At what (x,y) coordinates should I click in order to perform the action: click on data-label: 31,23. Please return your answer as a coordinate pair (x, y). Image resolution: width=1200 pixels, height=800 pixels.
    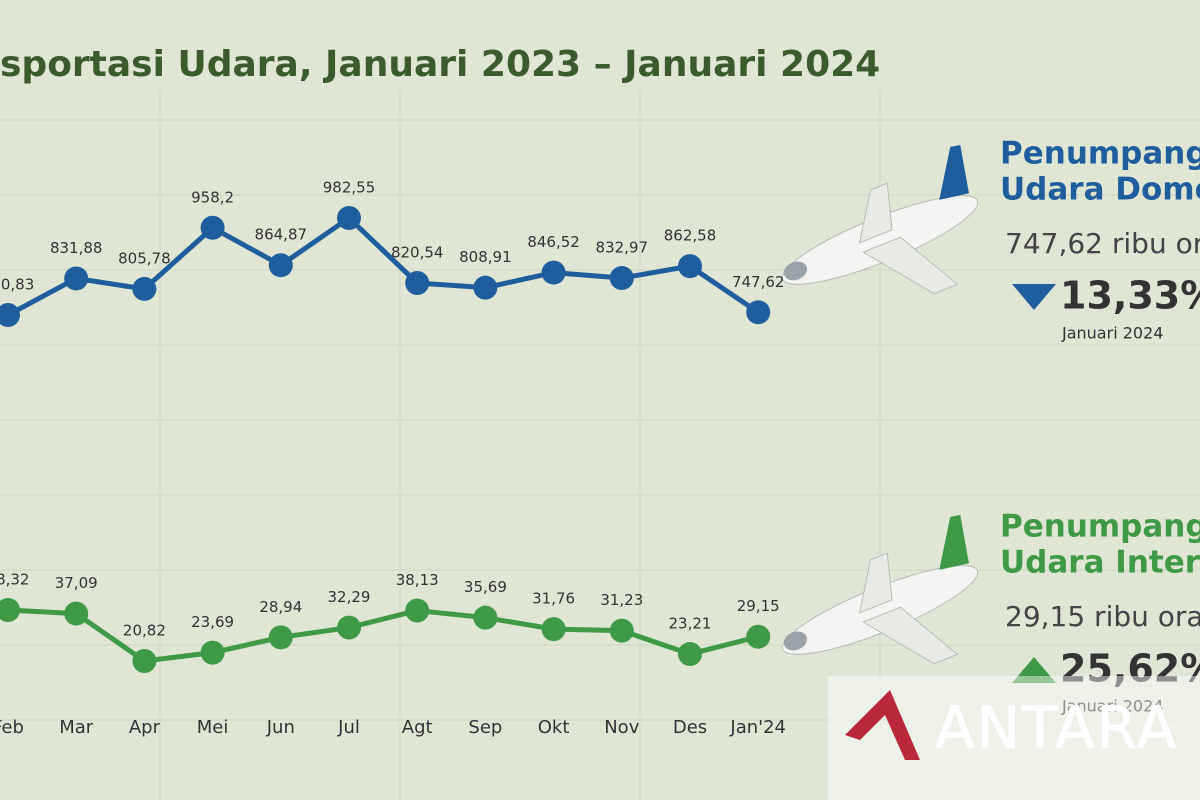
    Looking at the image, I should click on (621, 600).